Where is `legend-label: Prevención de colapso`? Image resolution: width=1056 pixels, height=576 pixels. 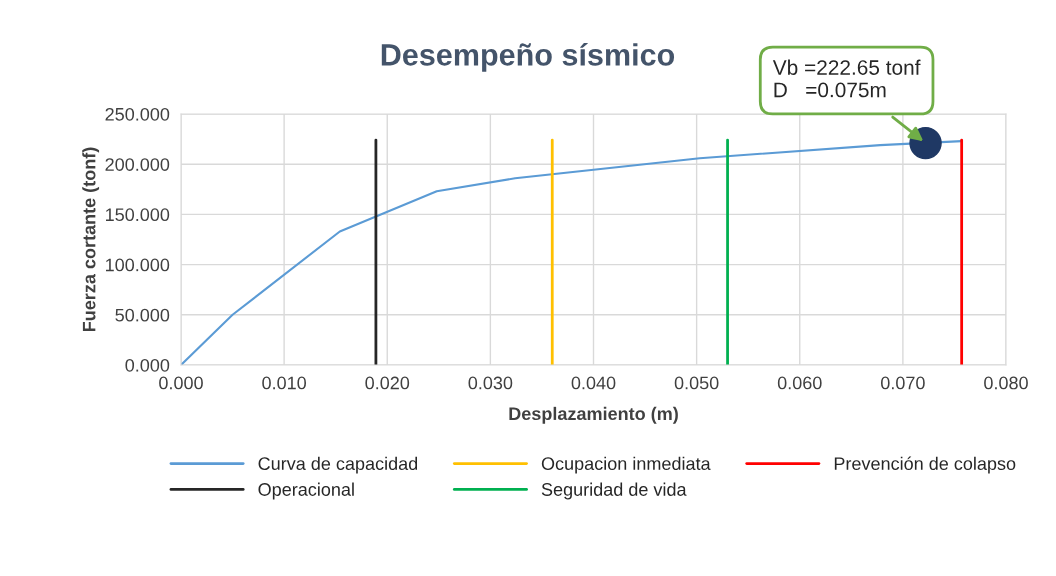 legend-label: Prevención de colapso is located at coordinates (925, 465).